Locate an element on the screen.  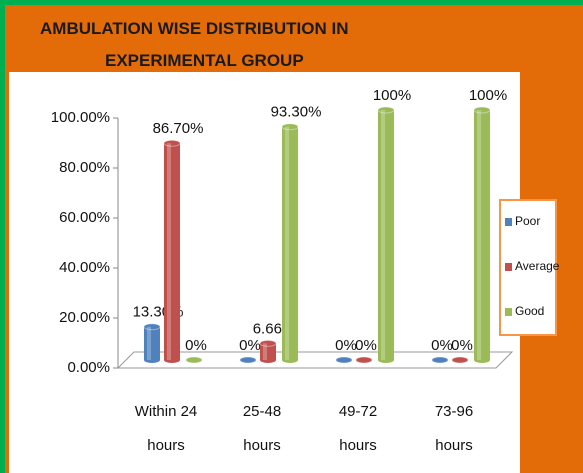
x-tick-label: Within 24 hours is located at coordinates (166, 428).